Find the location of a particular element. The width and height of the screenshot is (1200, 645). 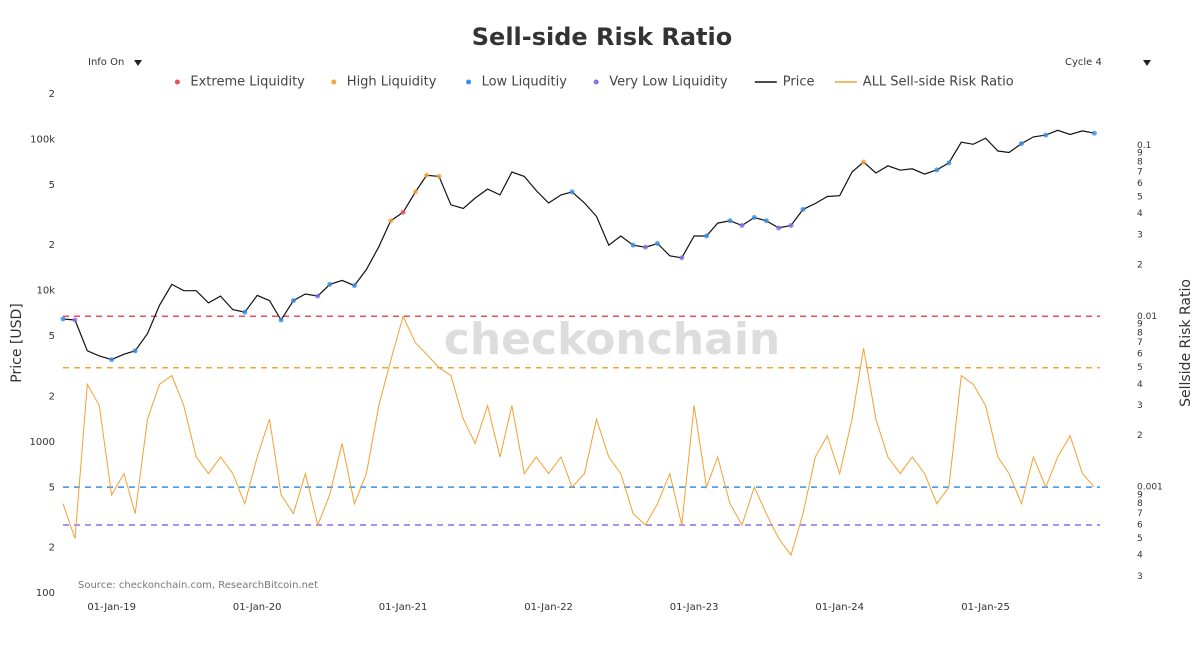

y-tick-label: 10k is located at coordinates (45, 291).